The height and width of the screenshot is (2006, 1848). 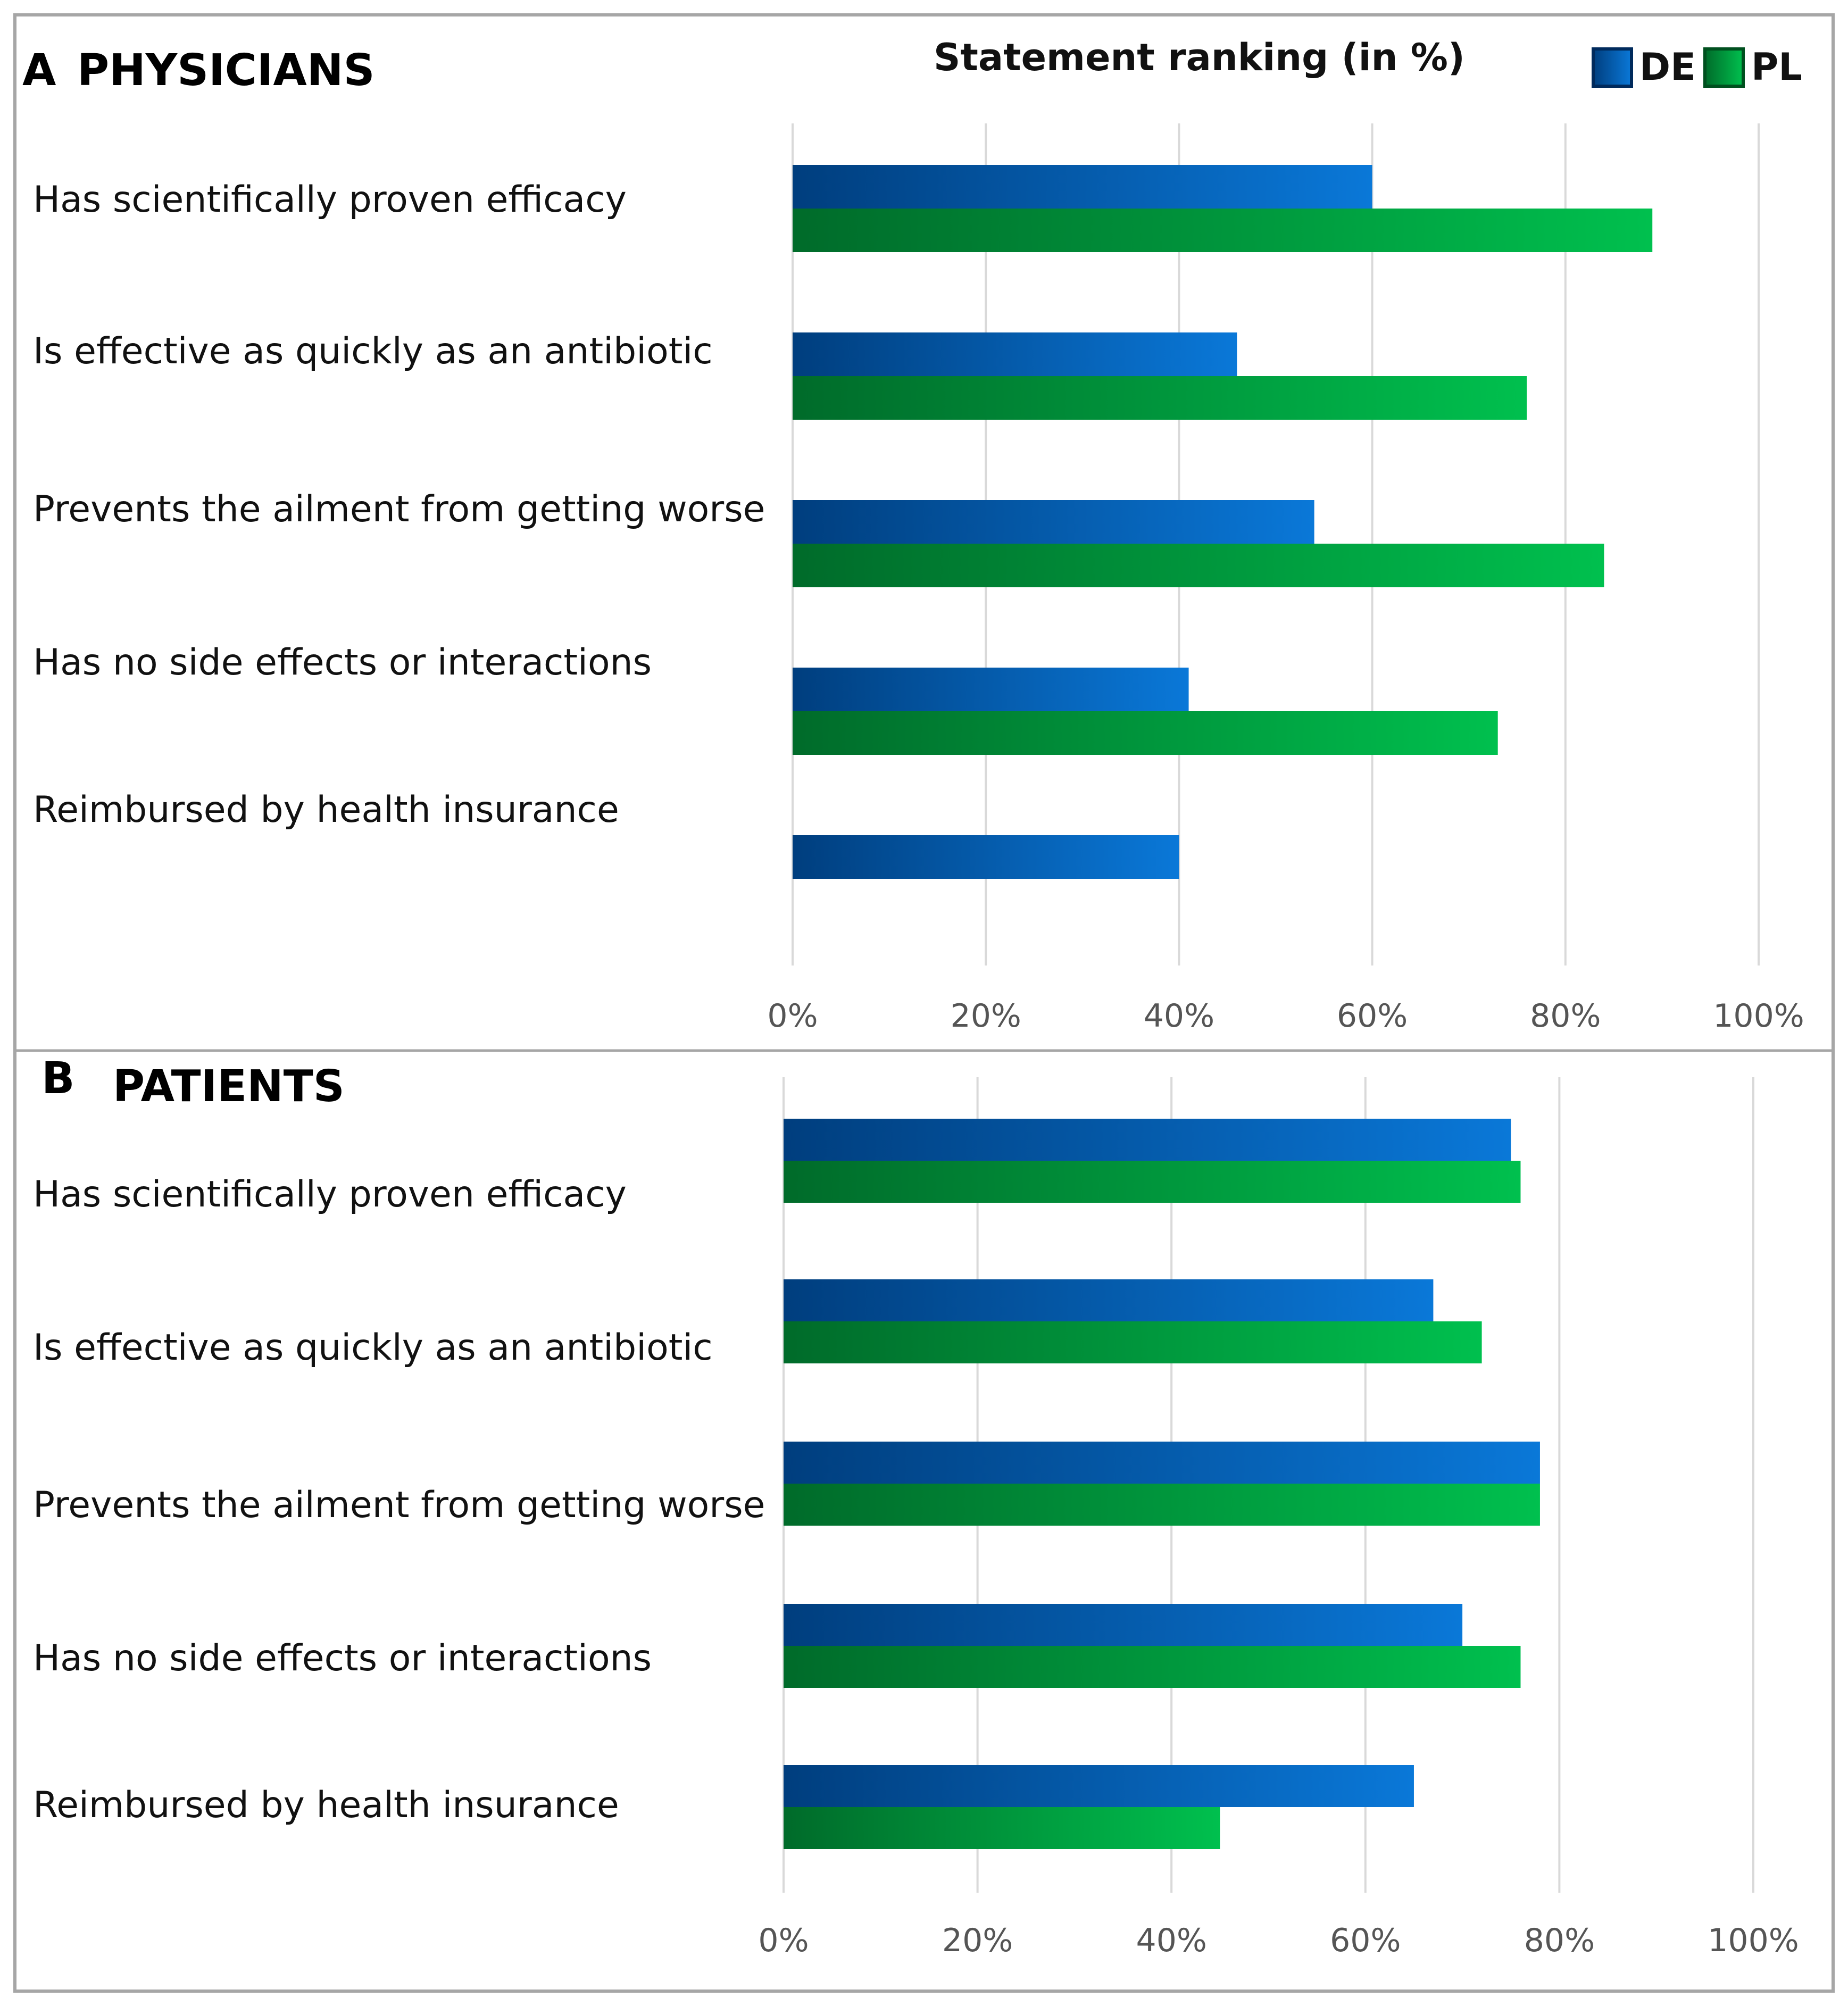 What do you see at coordinates (1724, 67) in the screenshot?
I see `legend-swatch-pl` at bounding box center [1724, 67].